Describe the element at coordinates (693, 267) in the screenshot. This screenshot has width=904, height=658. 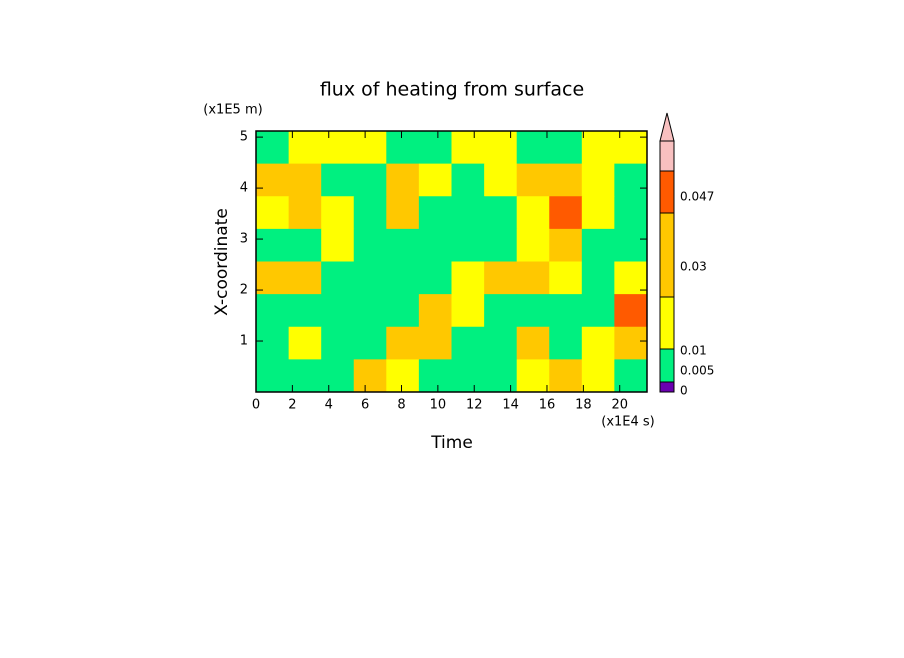
I see `colorbar-label: 0.03` at that location.